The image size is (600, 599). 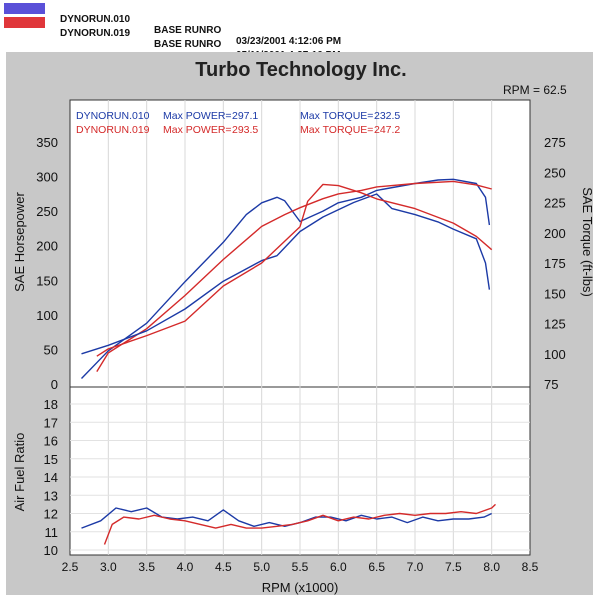 I want to click on x-tick-label: 5.5, so click(x=300, y=567).